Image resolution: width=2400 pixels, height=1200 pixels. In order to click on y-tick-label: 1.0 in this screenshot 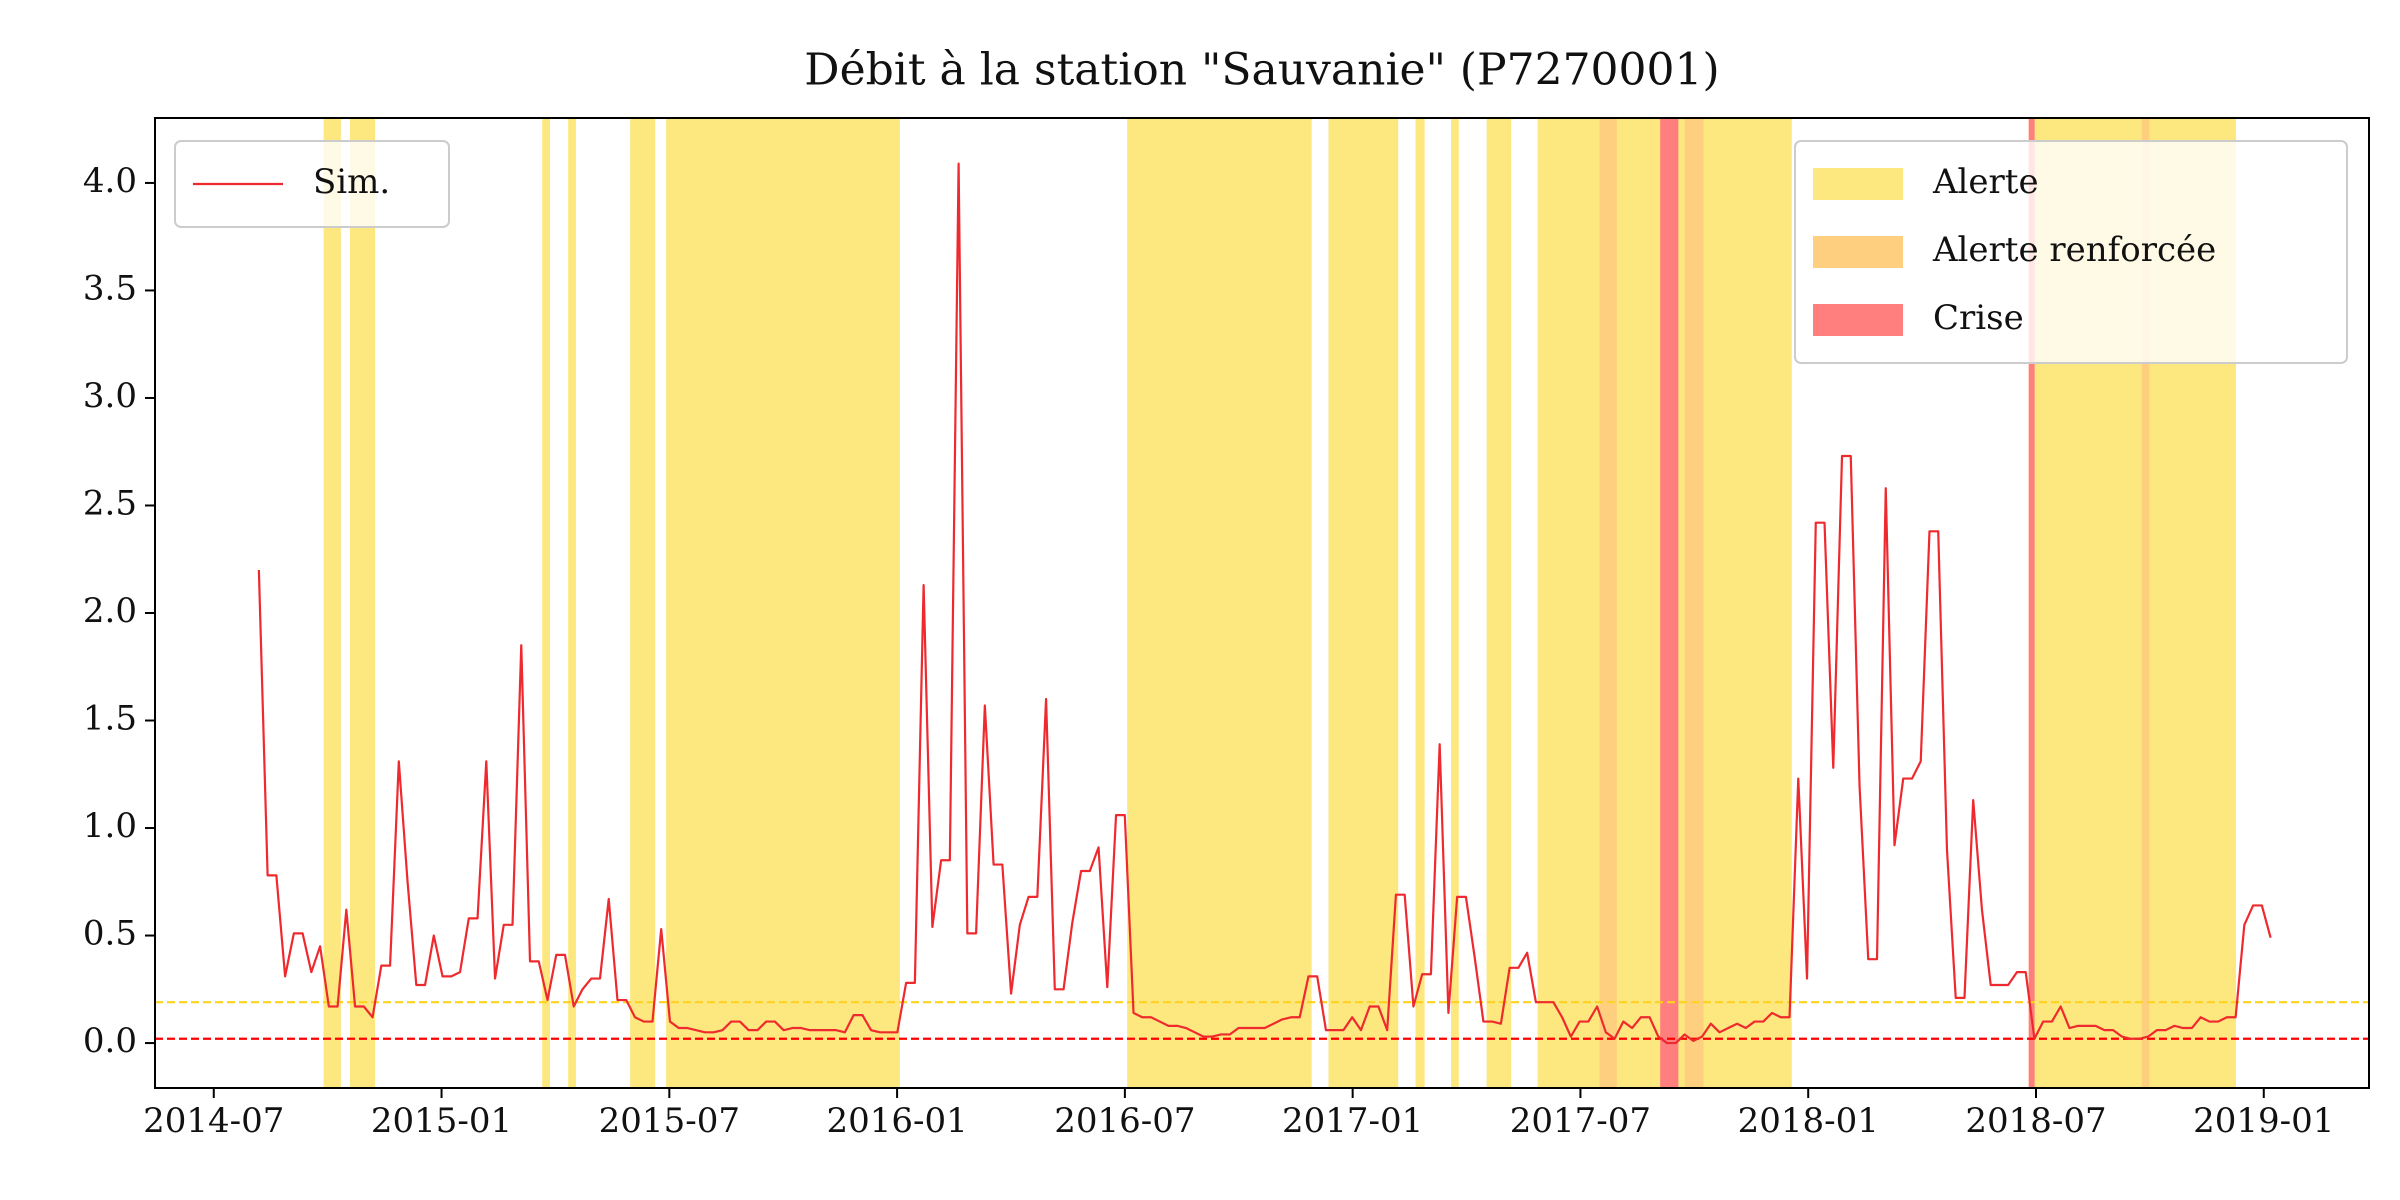, I will do `click(110, 826)`.